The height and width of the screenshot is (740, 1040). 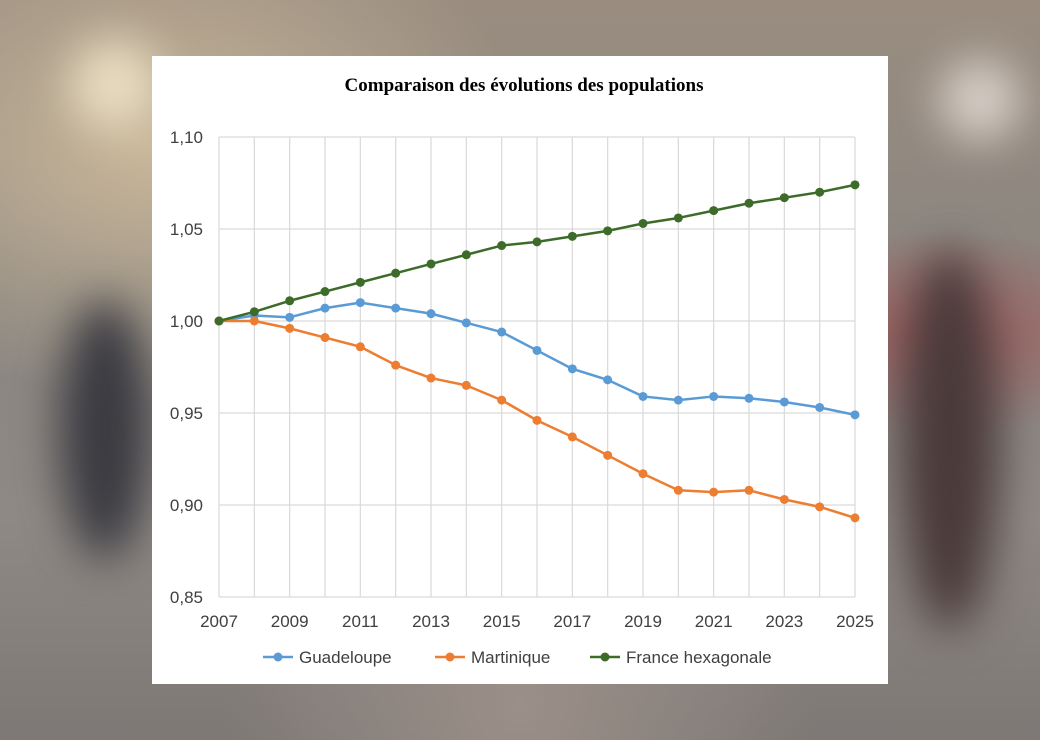 I want to click on x-axis-ticks: 2007 2009 2011 2013 2015 2017 2019 2021 2023 2025, so click(x=537, y=621).